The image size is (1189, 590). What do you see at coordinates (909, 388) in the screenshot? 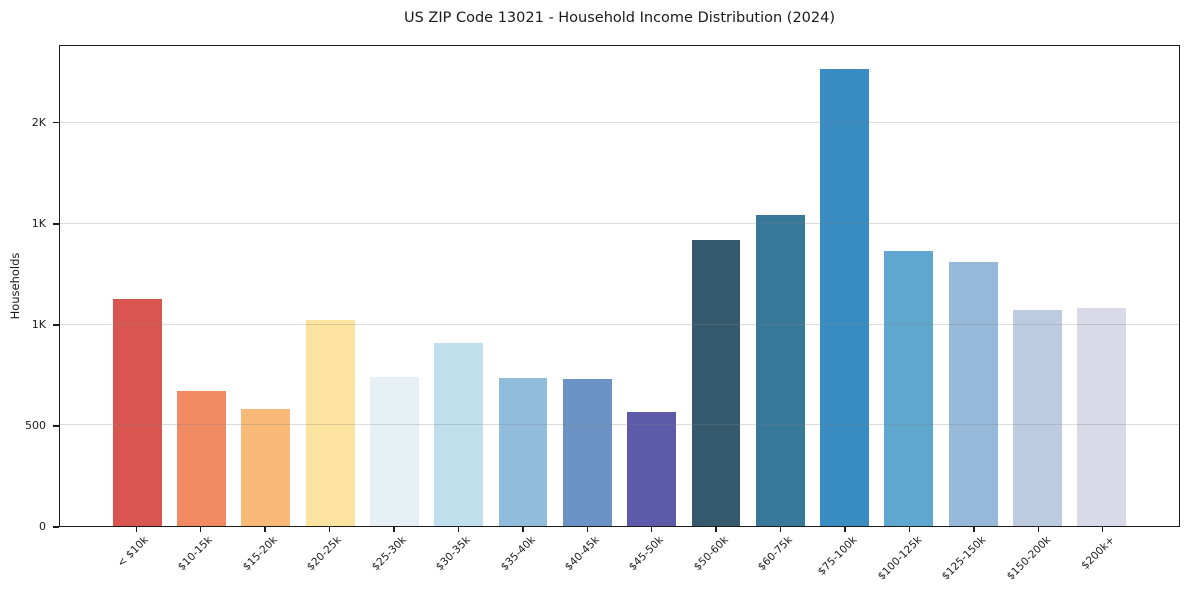
I see `bar--100-125k` at bounding box center [909, 388].